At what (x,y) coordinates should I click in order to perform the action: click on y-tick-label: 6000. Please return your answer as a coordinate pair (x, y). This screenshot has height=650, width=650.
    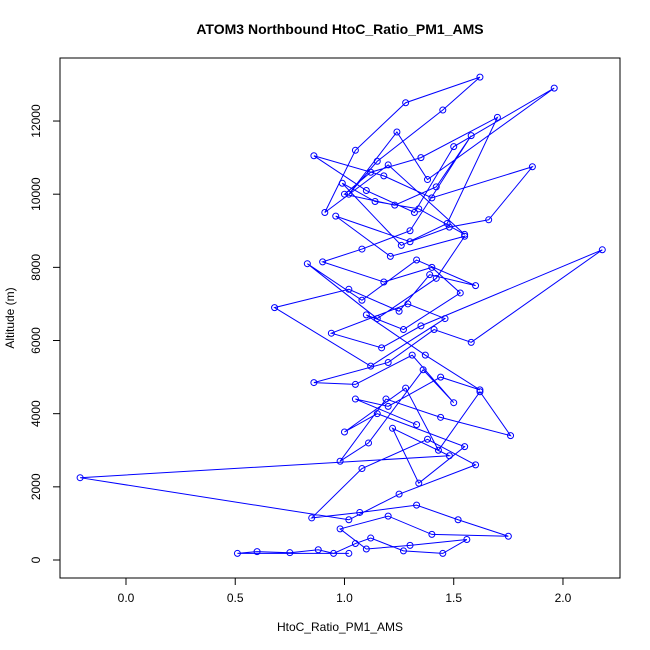
    Looking at the image, I should click on (36, 340).